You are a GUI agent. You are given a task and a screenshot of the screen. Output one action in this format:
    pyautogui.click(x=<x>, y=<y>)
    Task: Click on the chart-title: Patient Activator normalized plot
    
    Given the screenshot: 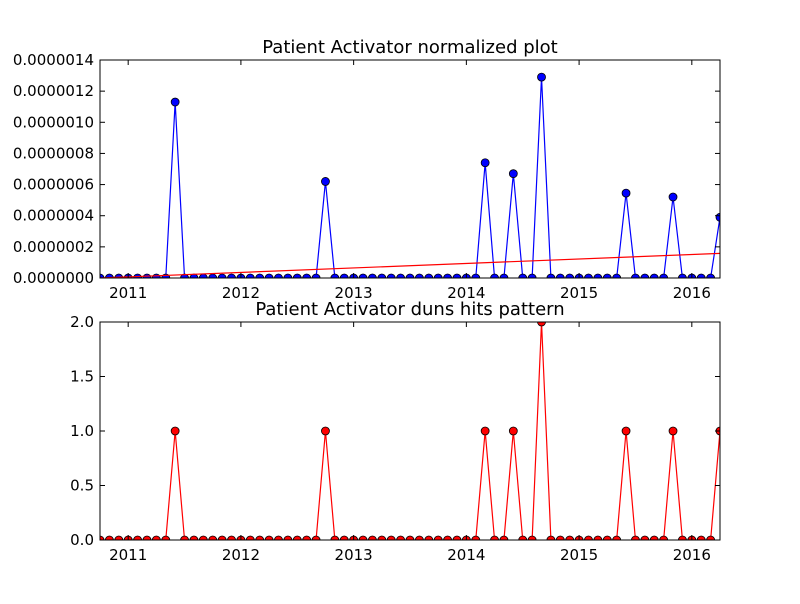 What is the action you would take?
    pyautogui.click(x=409, y=47)
    